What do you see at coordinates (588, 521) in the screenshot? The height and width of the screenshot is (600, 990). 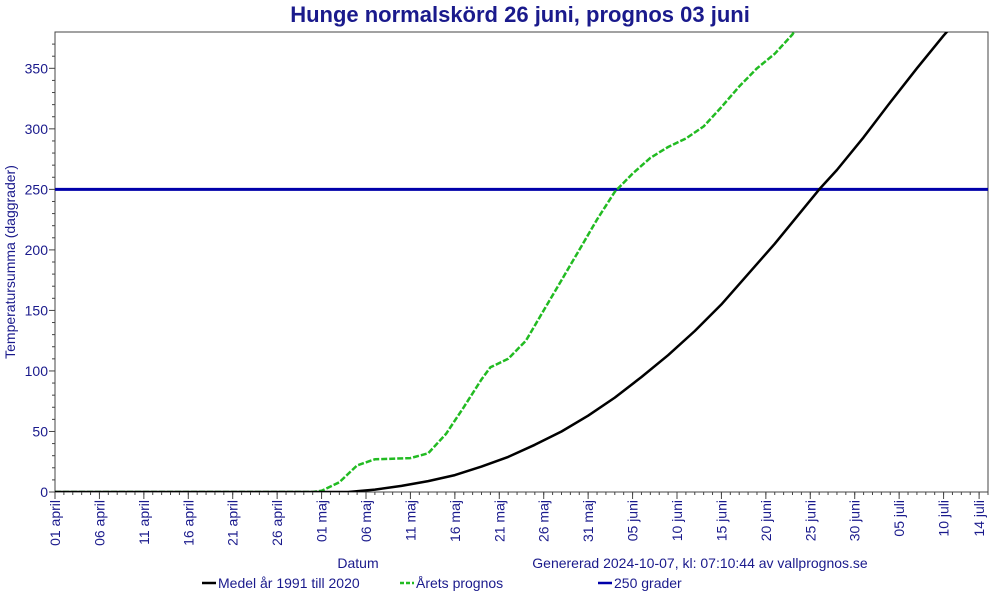 I see `x-tick-label: 31 maj` at bounding box center [588, 521].